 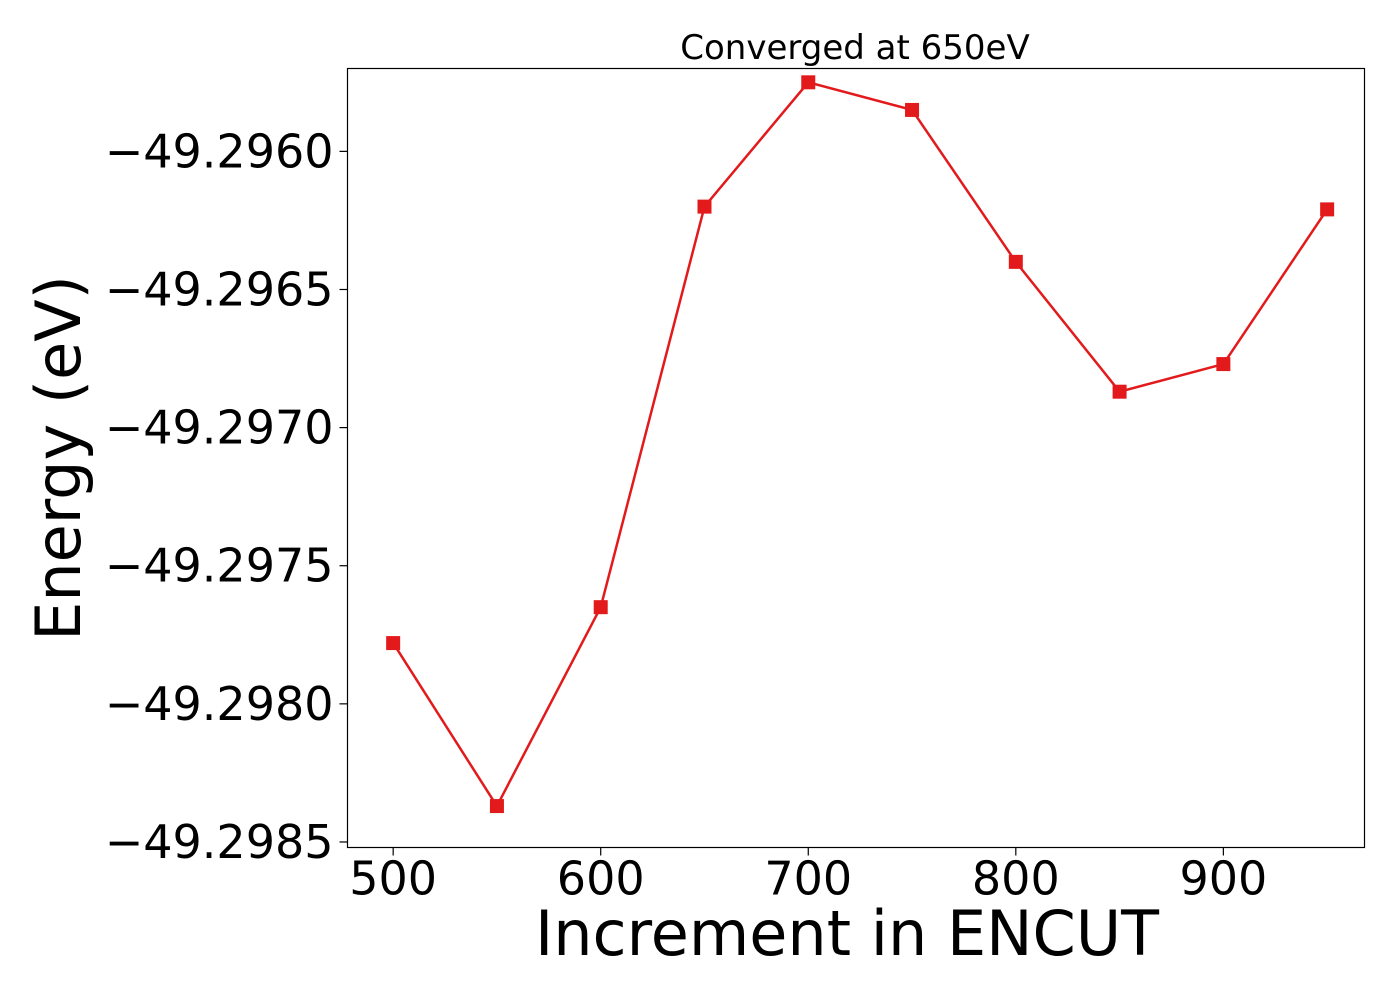 What do you see at coordinates (219, 151) in the screenshot?
I see `y-tick-label: −49.2960` at bounding box center [219, 151].